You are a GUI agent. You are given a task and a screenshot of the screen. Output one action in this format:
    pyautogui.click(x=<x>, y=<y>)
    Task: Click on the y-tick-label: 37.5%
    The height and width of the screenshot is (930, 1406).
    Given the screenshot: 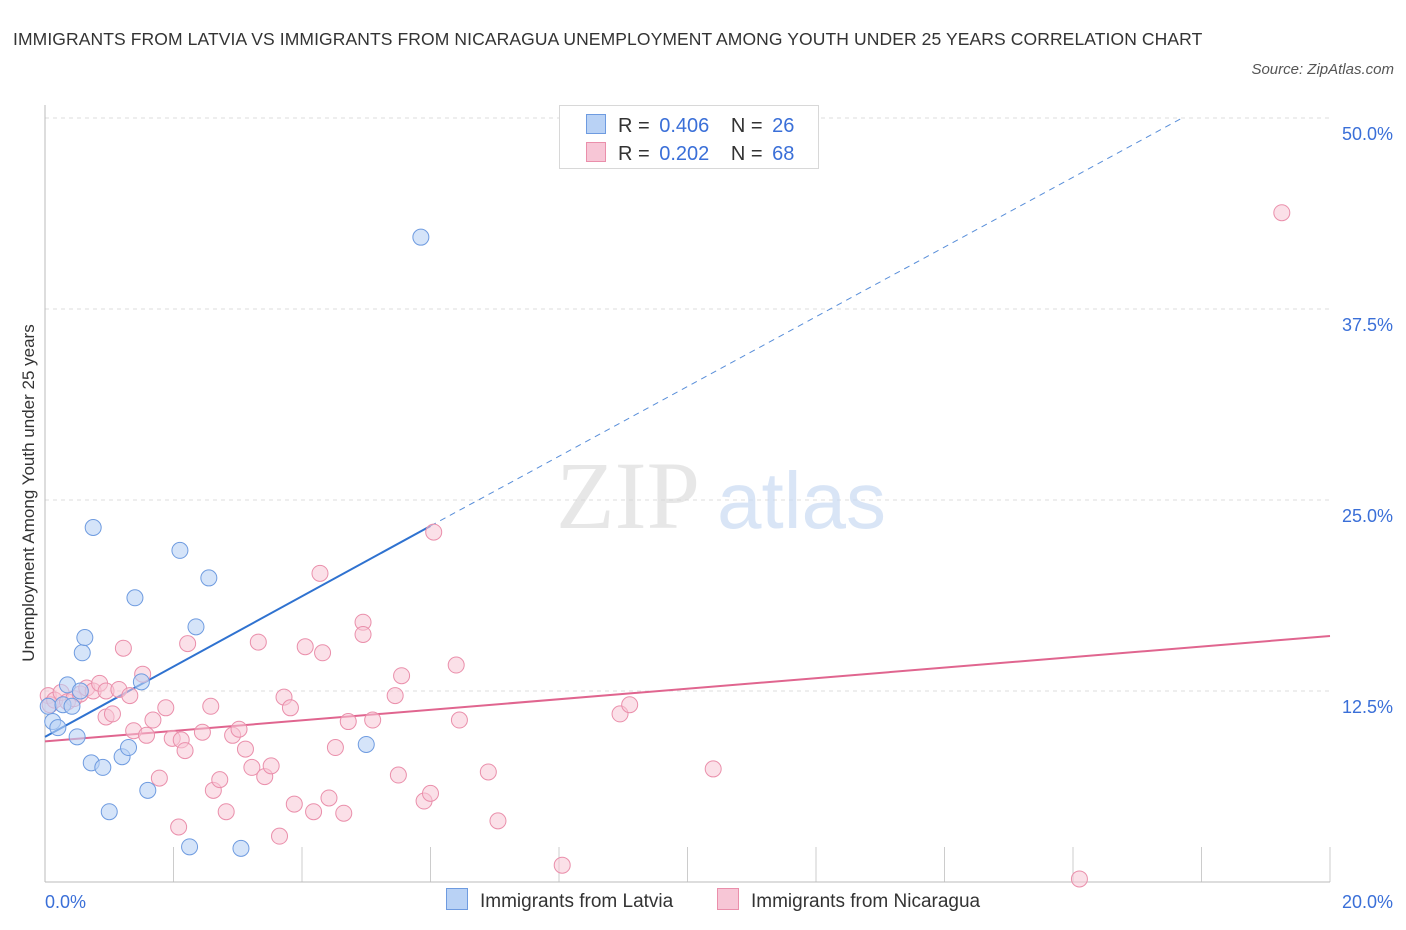 What is the action you would take?
    pyautogui.click(x=1367, y=325)
    